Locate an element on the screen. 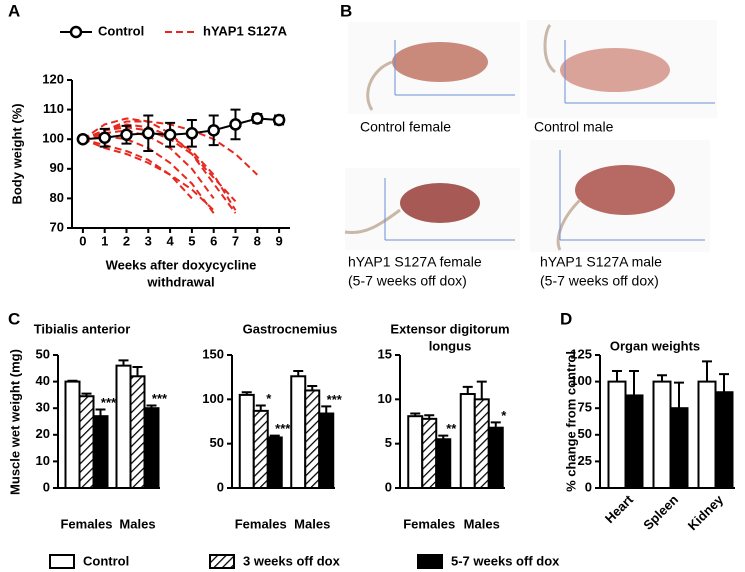 This screenshot has width=745, height=572. y-tick-label: 150 is located at coordinates (213, 353).